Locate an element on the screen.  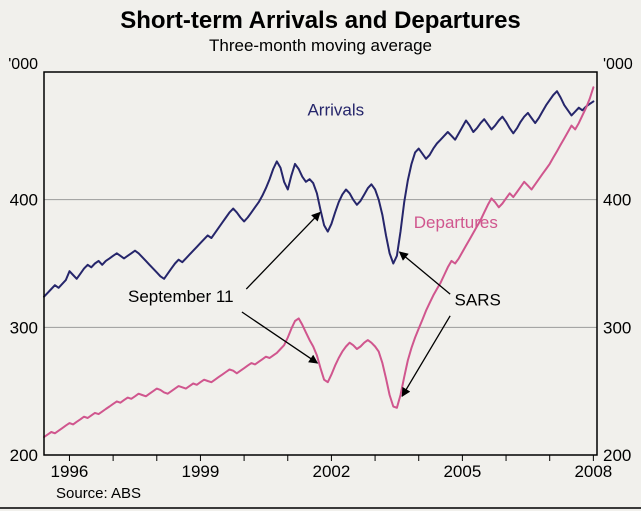
x-tick-label-2005: 2005 is located at coordinates (462, 471).